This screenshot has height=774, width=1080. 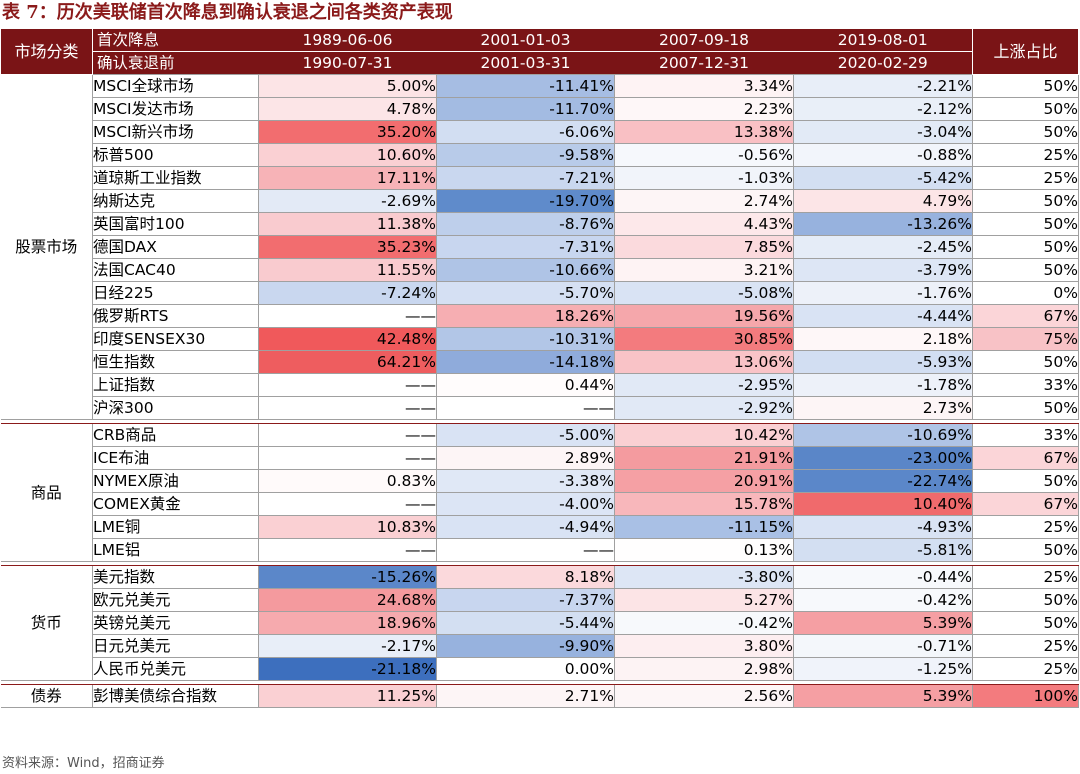 What do you see at coordinates (883, 408) in the screenshot?
I see `return-cell: 2.73%` at bounding box center [883, 408].